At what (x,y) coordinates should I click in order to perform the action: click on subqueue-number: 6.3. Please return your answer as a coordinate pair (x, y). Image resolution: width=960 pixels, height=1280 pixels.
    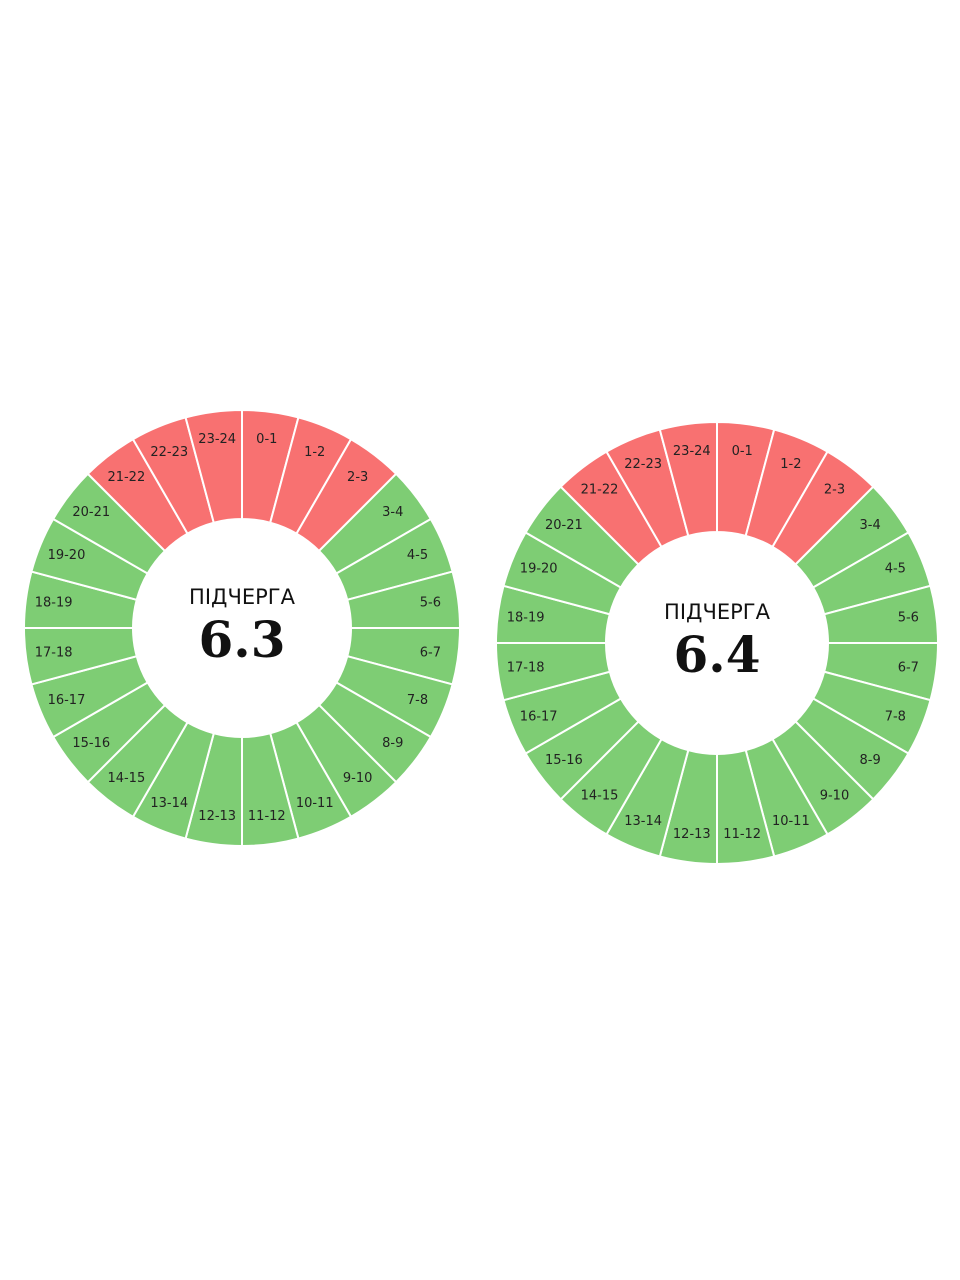
    Looking at the image, I should click on (242, 639).